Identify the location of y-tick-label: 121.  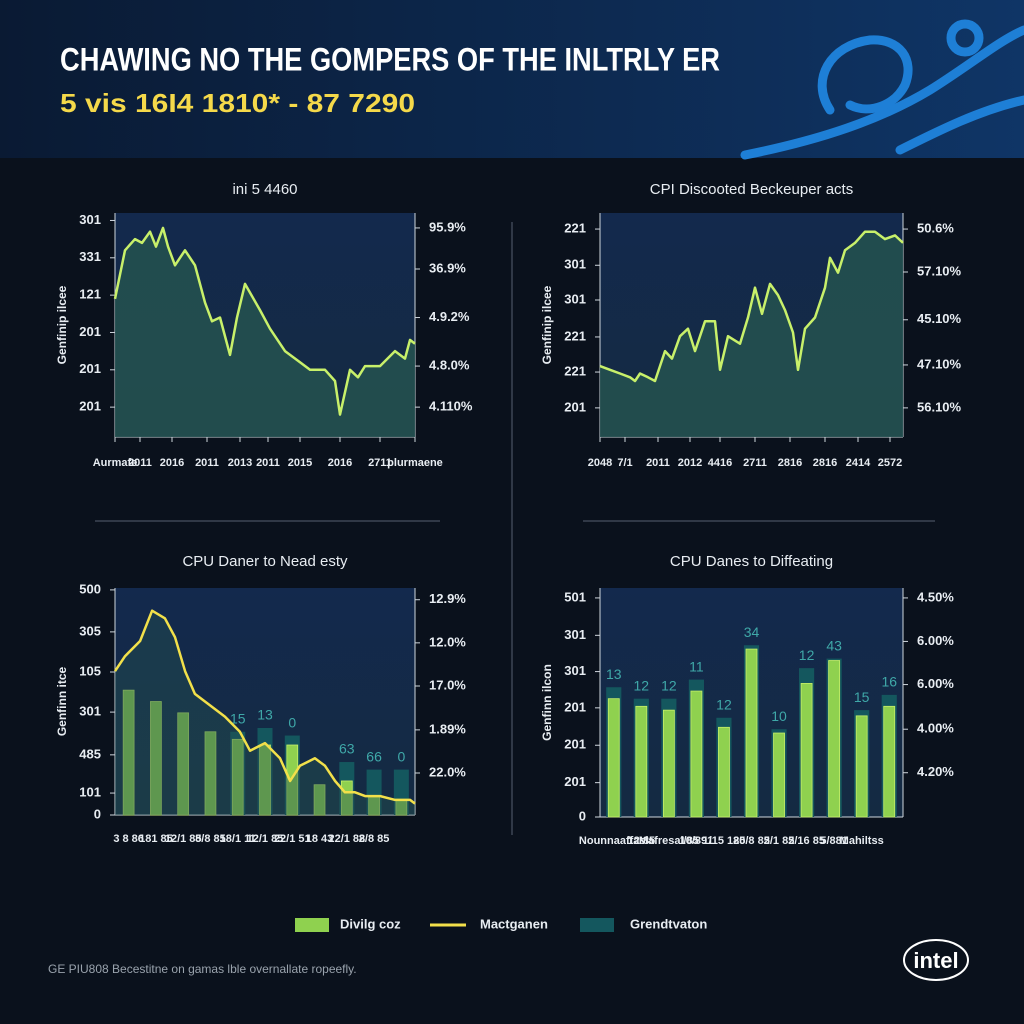
(90, 294).